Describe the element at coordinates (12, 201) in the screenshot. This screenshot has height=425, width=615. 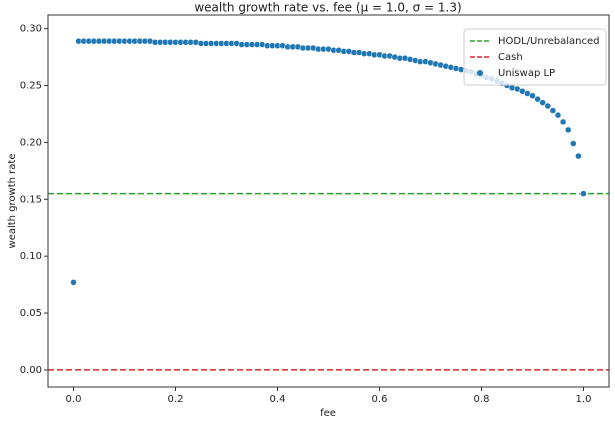
I see `y-axis-label: wealth growth rate` at that location.